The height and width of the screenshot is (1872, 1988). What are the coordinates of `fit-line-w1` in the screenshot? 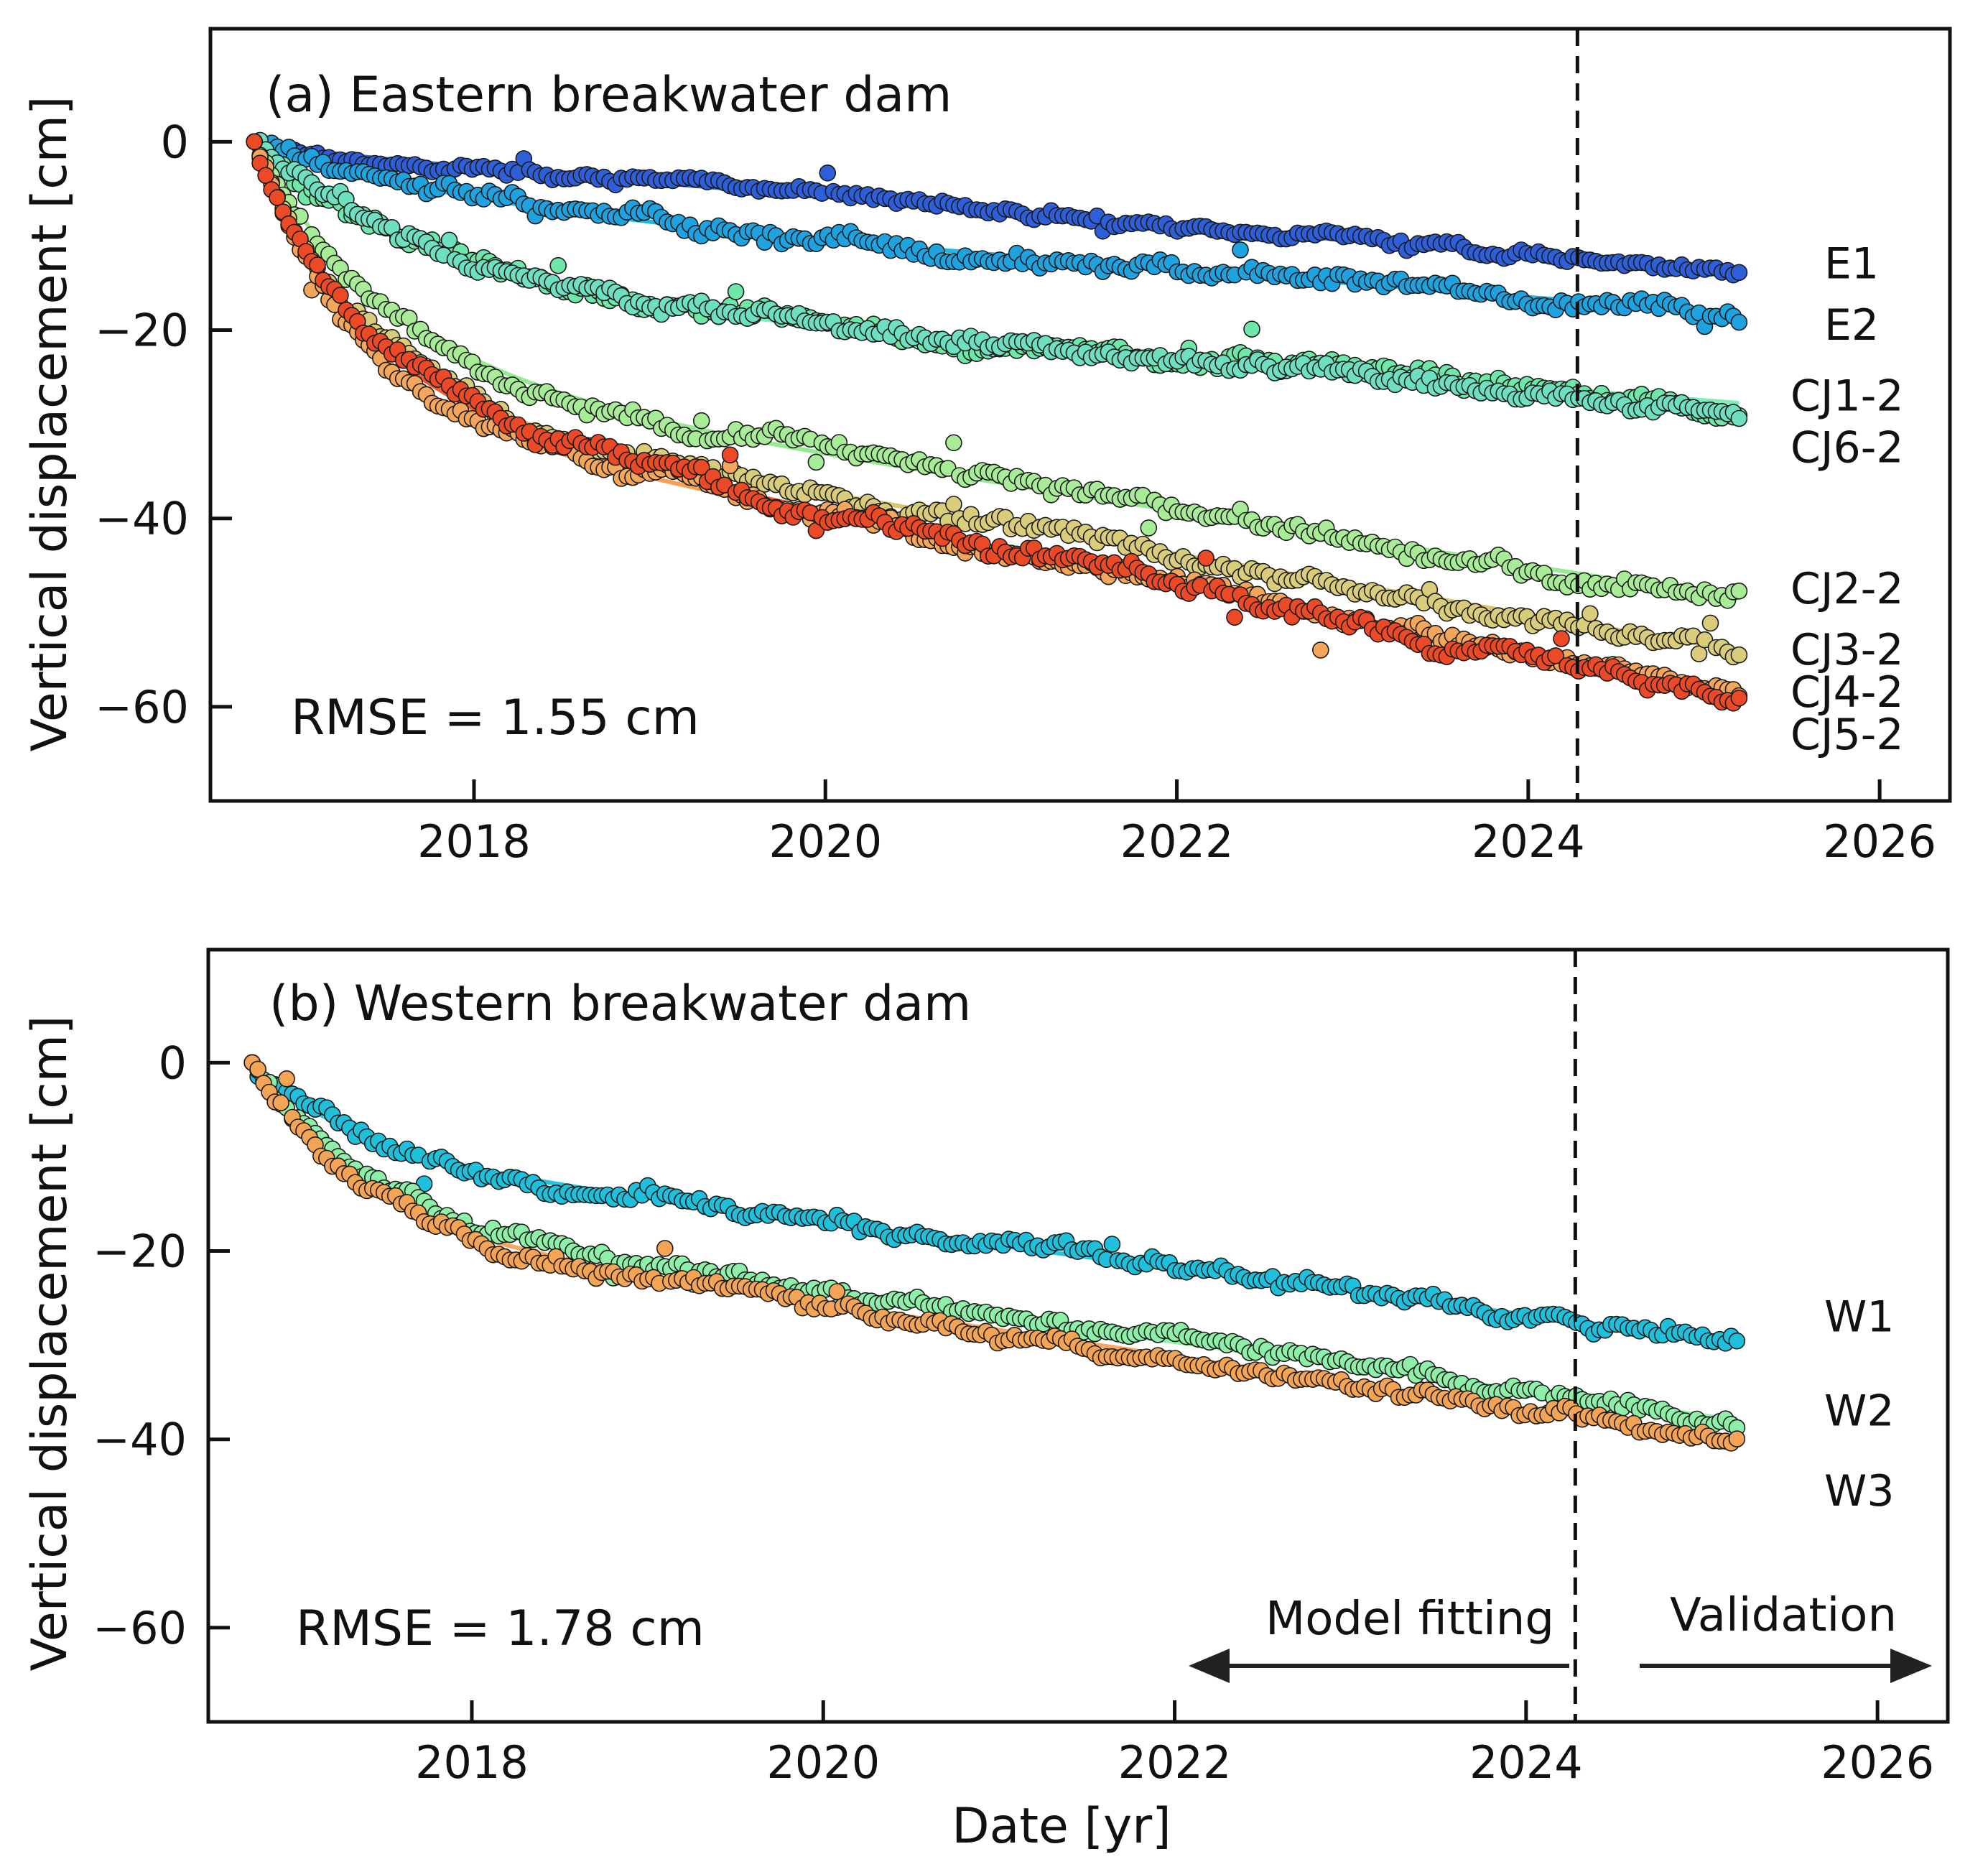 It's located at (993, 1202).